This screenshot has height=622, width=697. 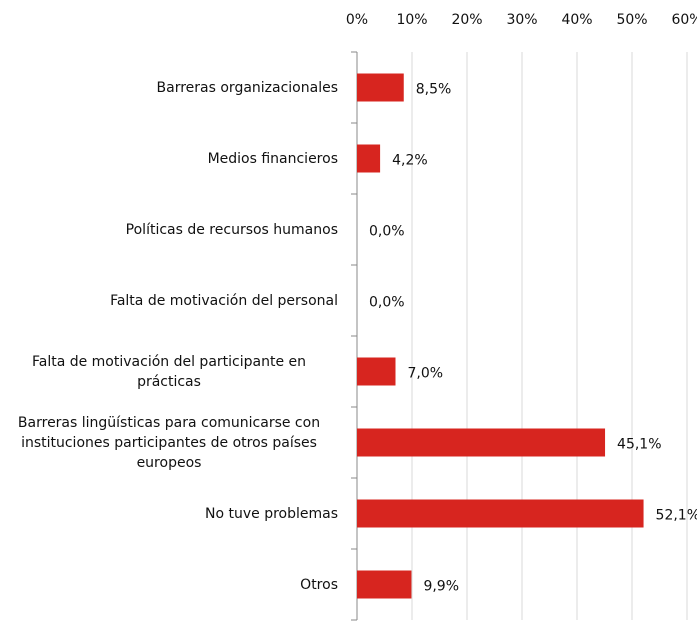 I want to click on y-tick-label-box: Barreras organizacionales, so click(x=169, y=87).